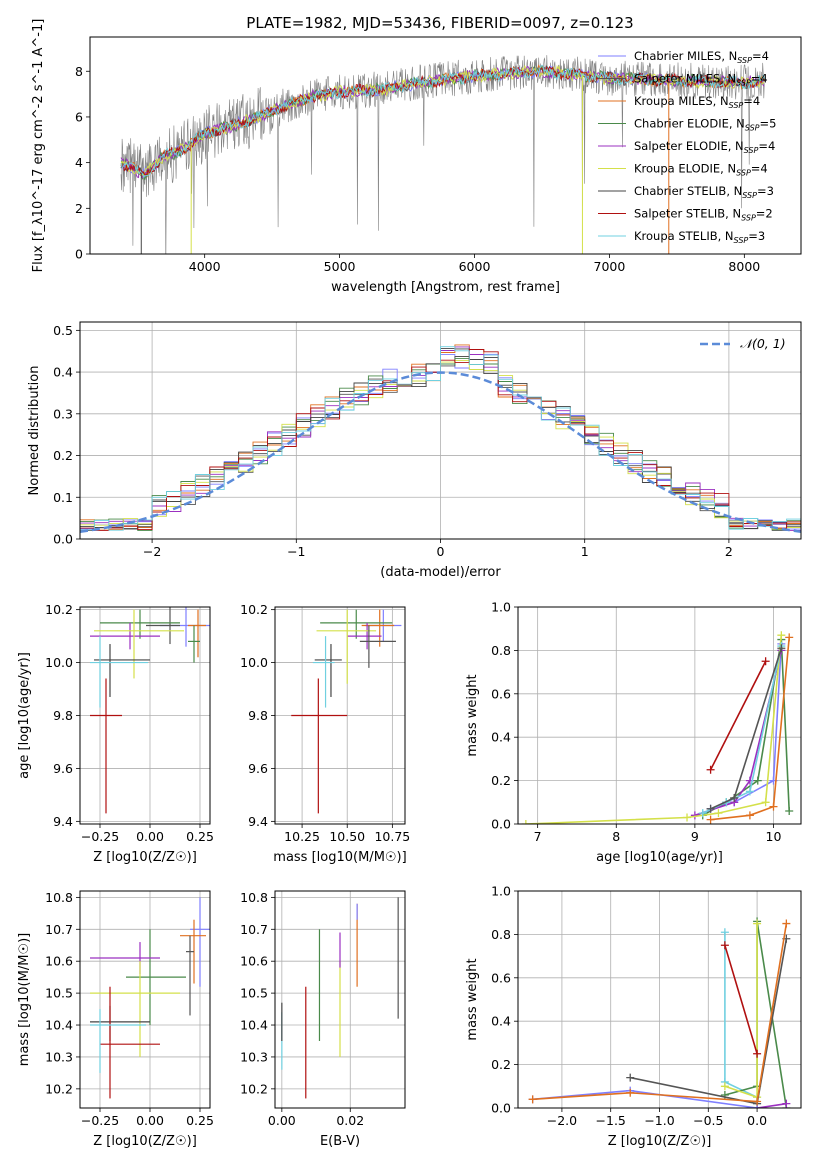 The image size is (819, 1170). Describe the element at coordinates (744, 266) in the screenshot. I see `x-tick-label: 8000` at that location.